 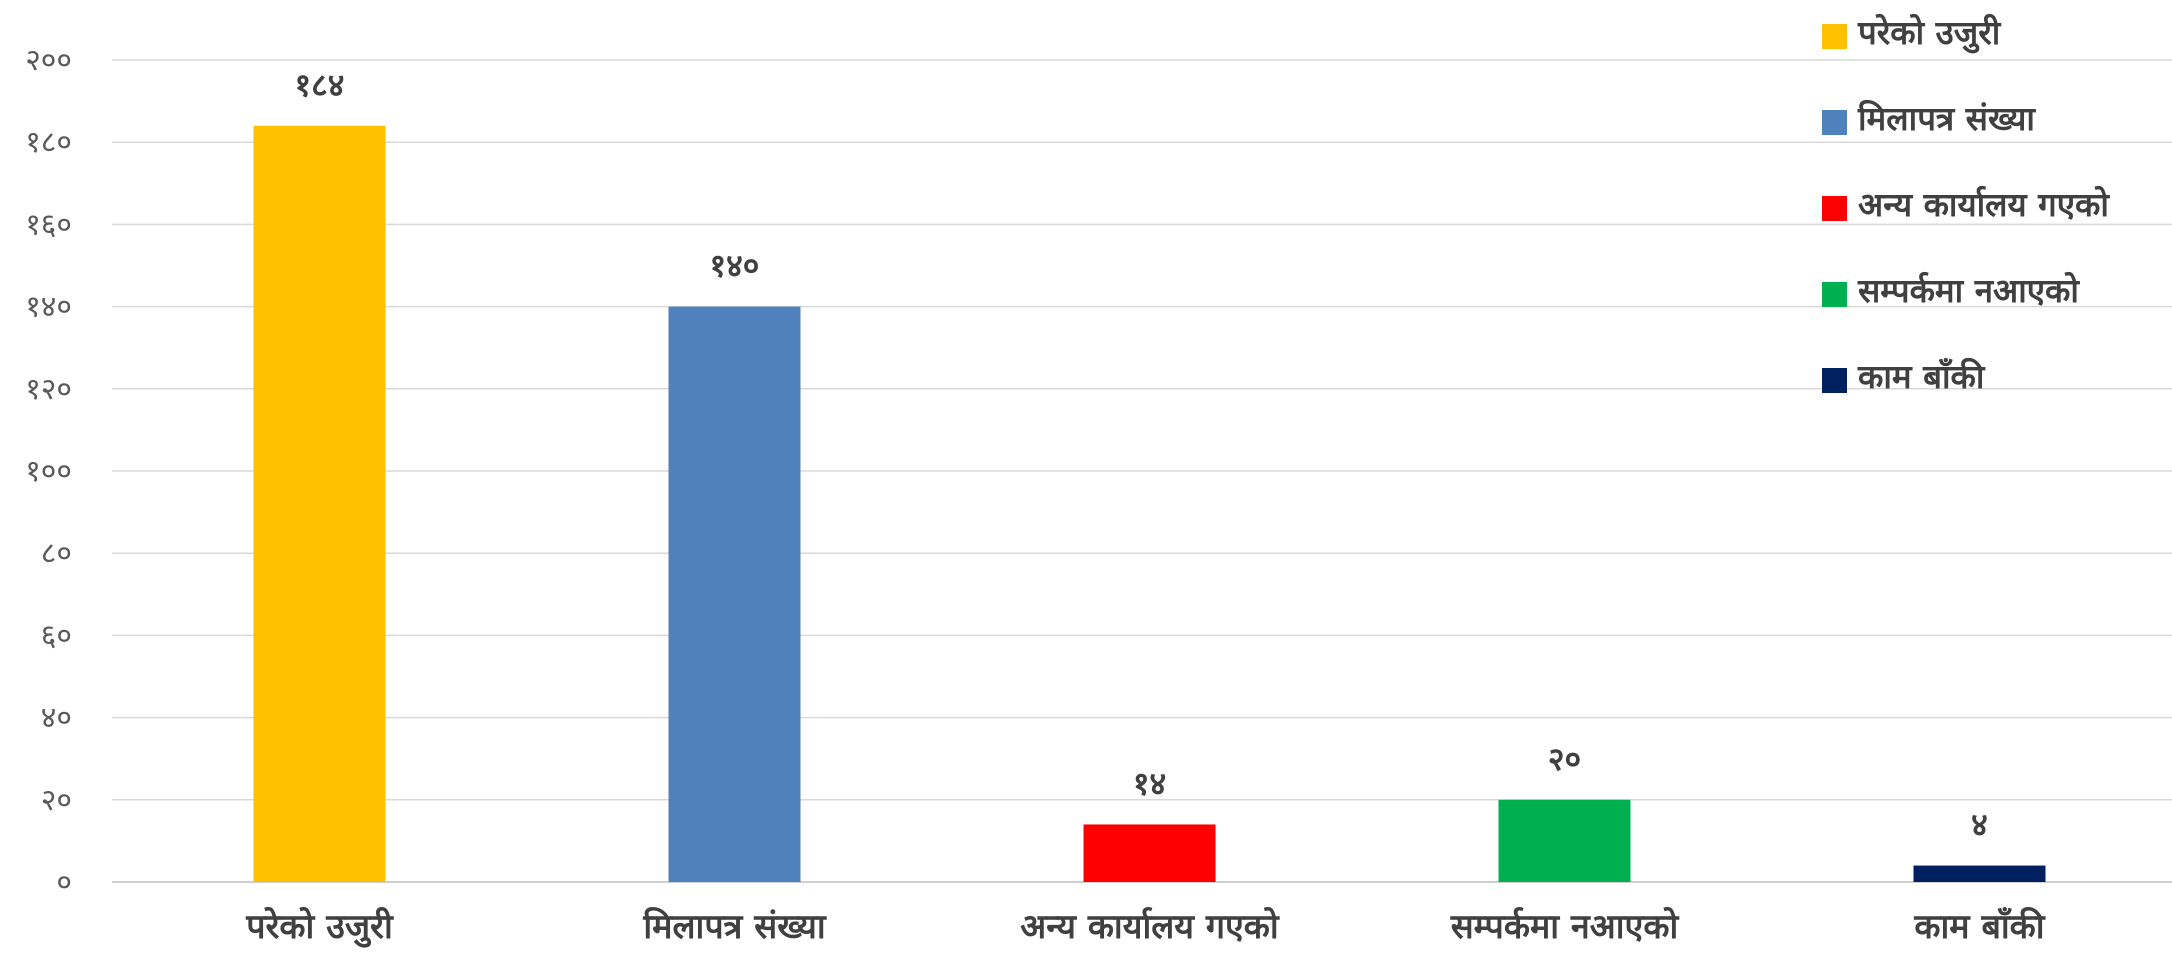 I want to click on y-tick-label: १६०, so click(x=48, y=224).